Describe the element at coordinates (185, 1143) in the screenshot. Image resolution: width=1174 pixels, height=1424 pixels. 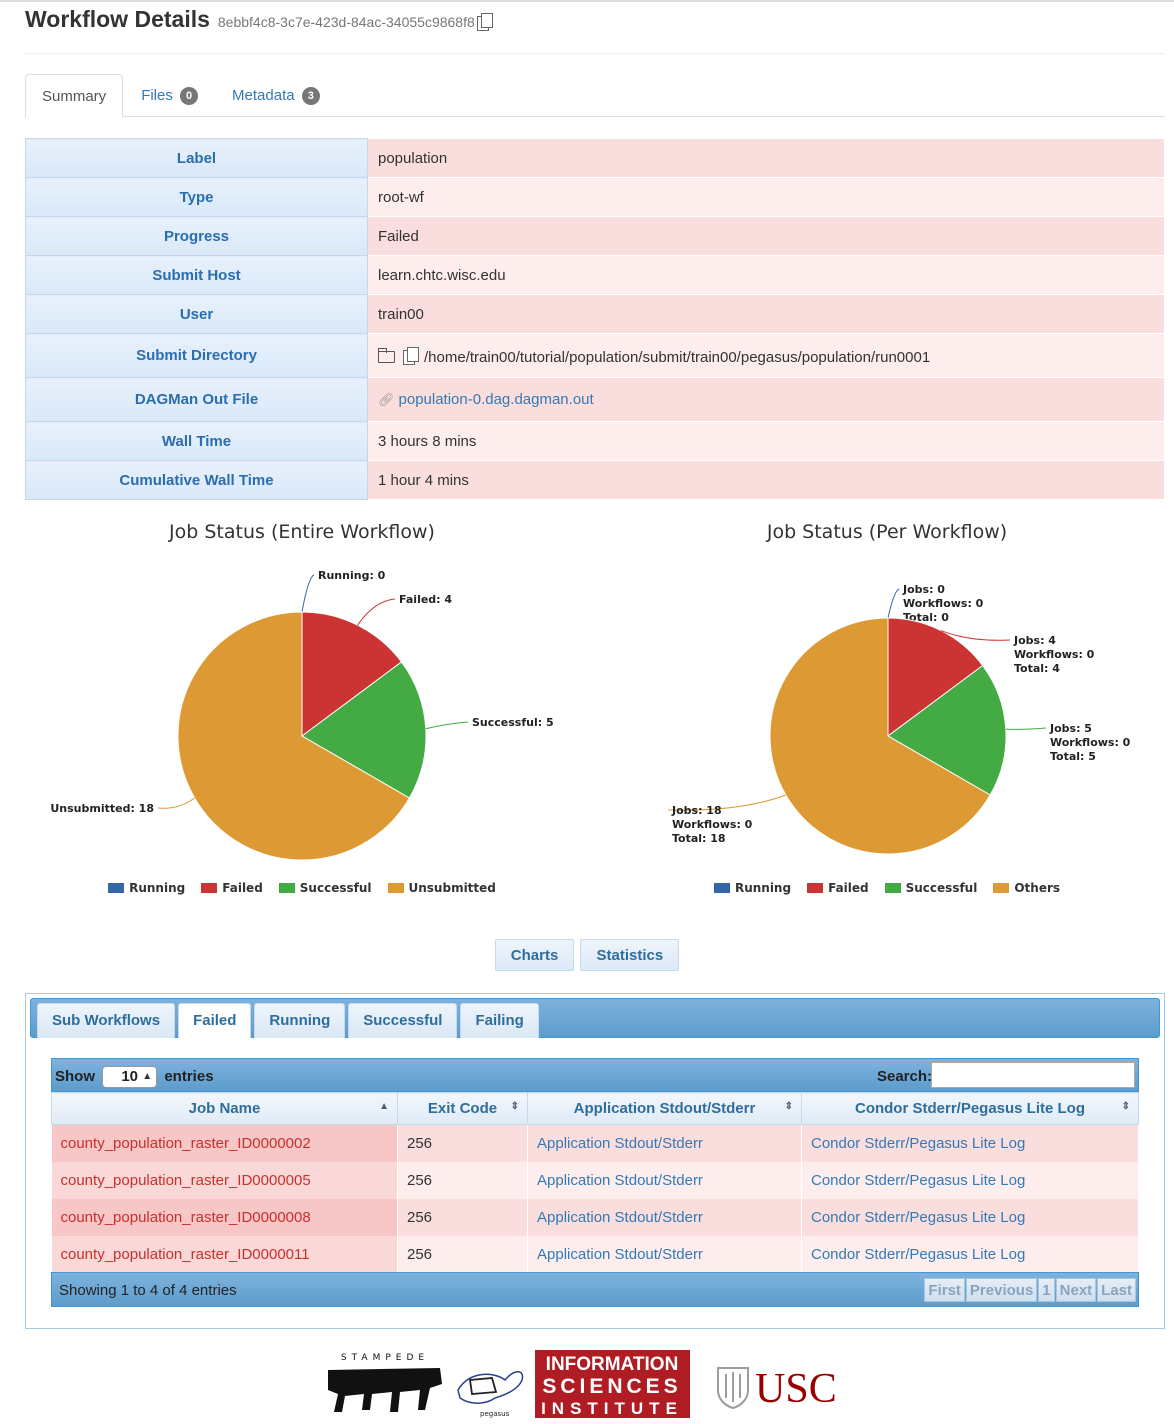
I see `job-name-link: county_population_raster_ID0000002` at that location.